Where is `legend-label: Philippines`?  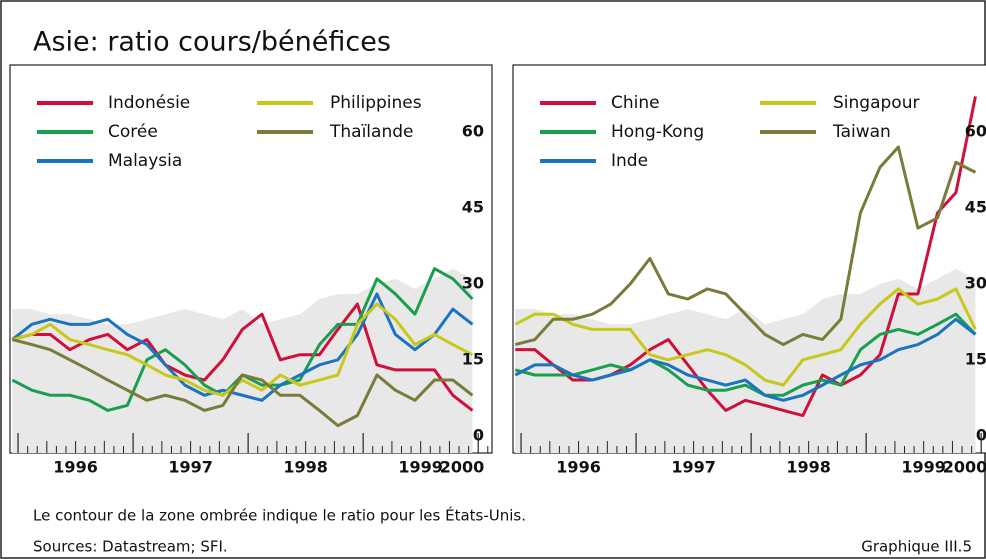
legend-label: Philippines is located at coordinates (376, 103).